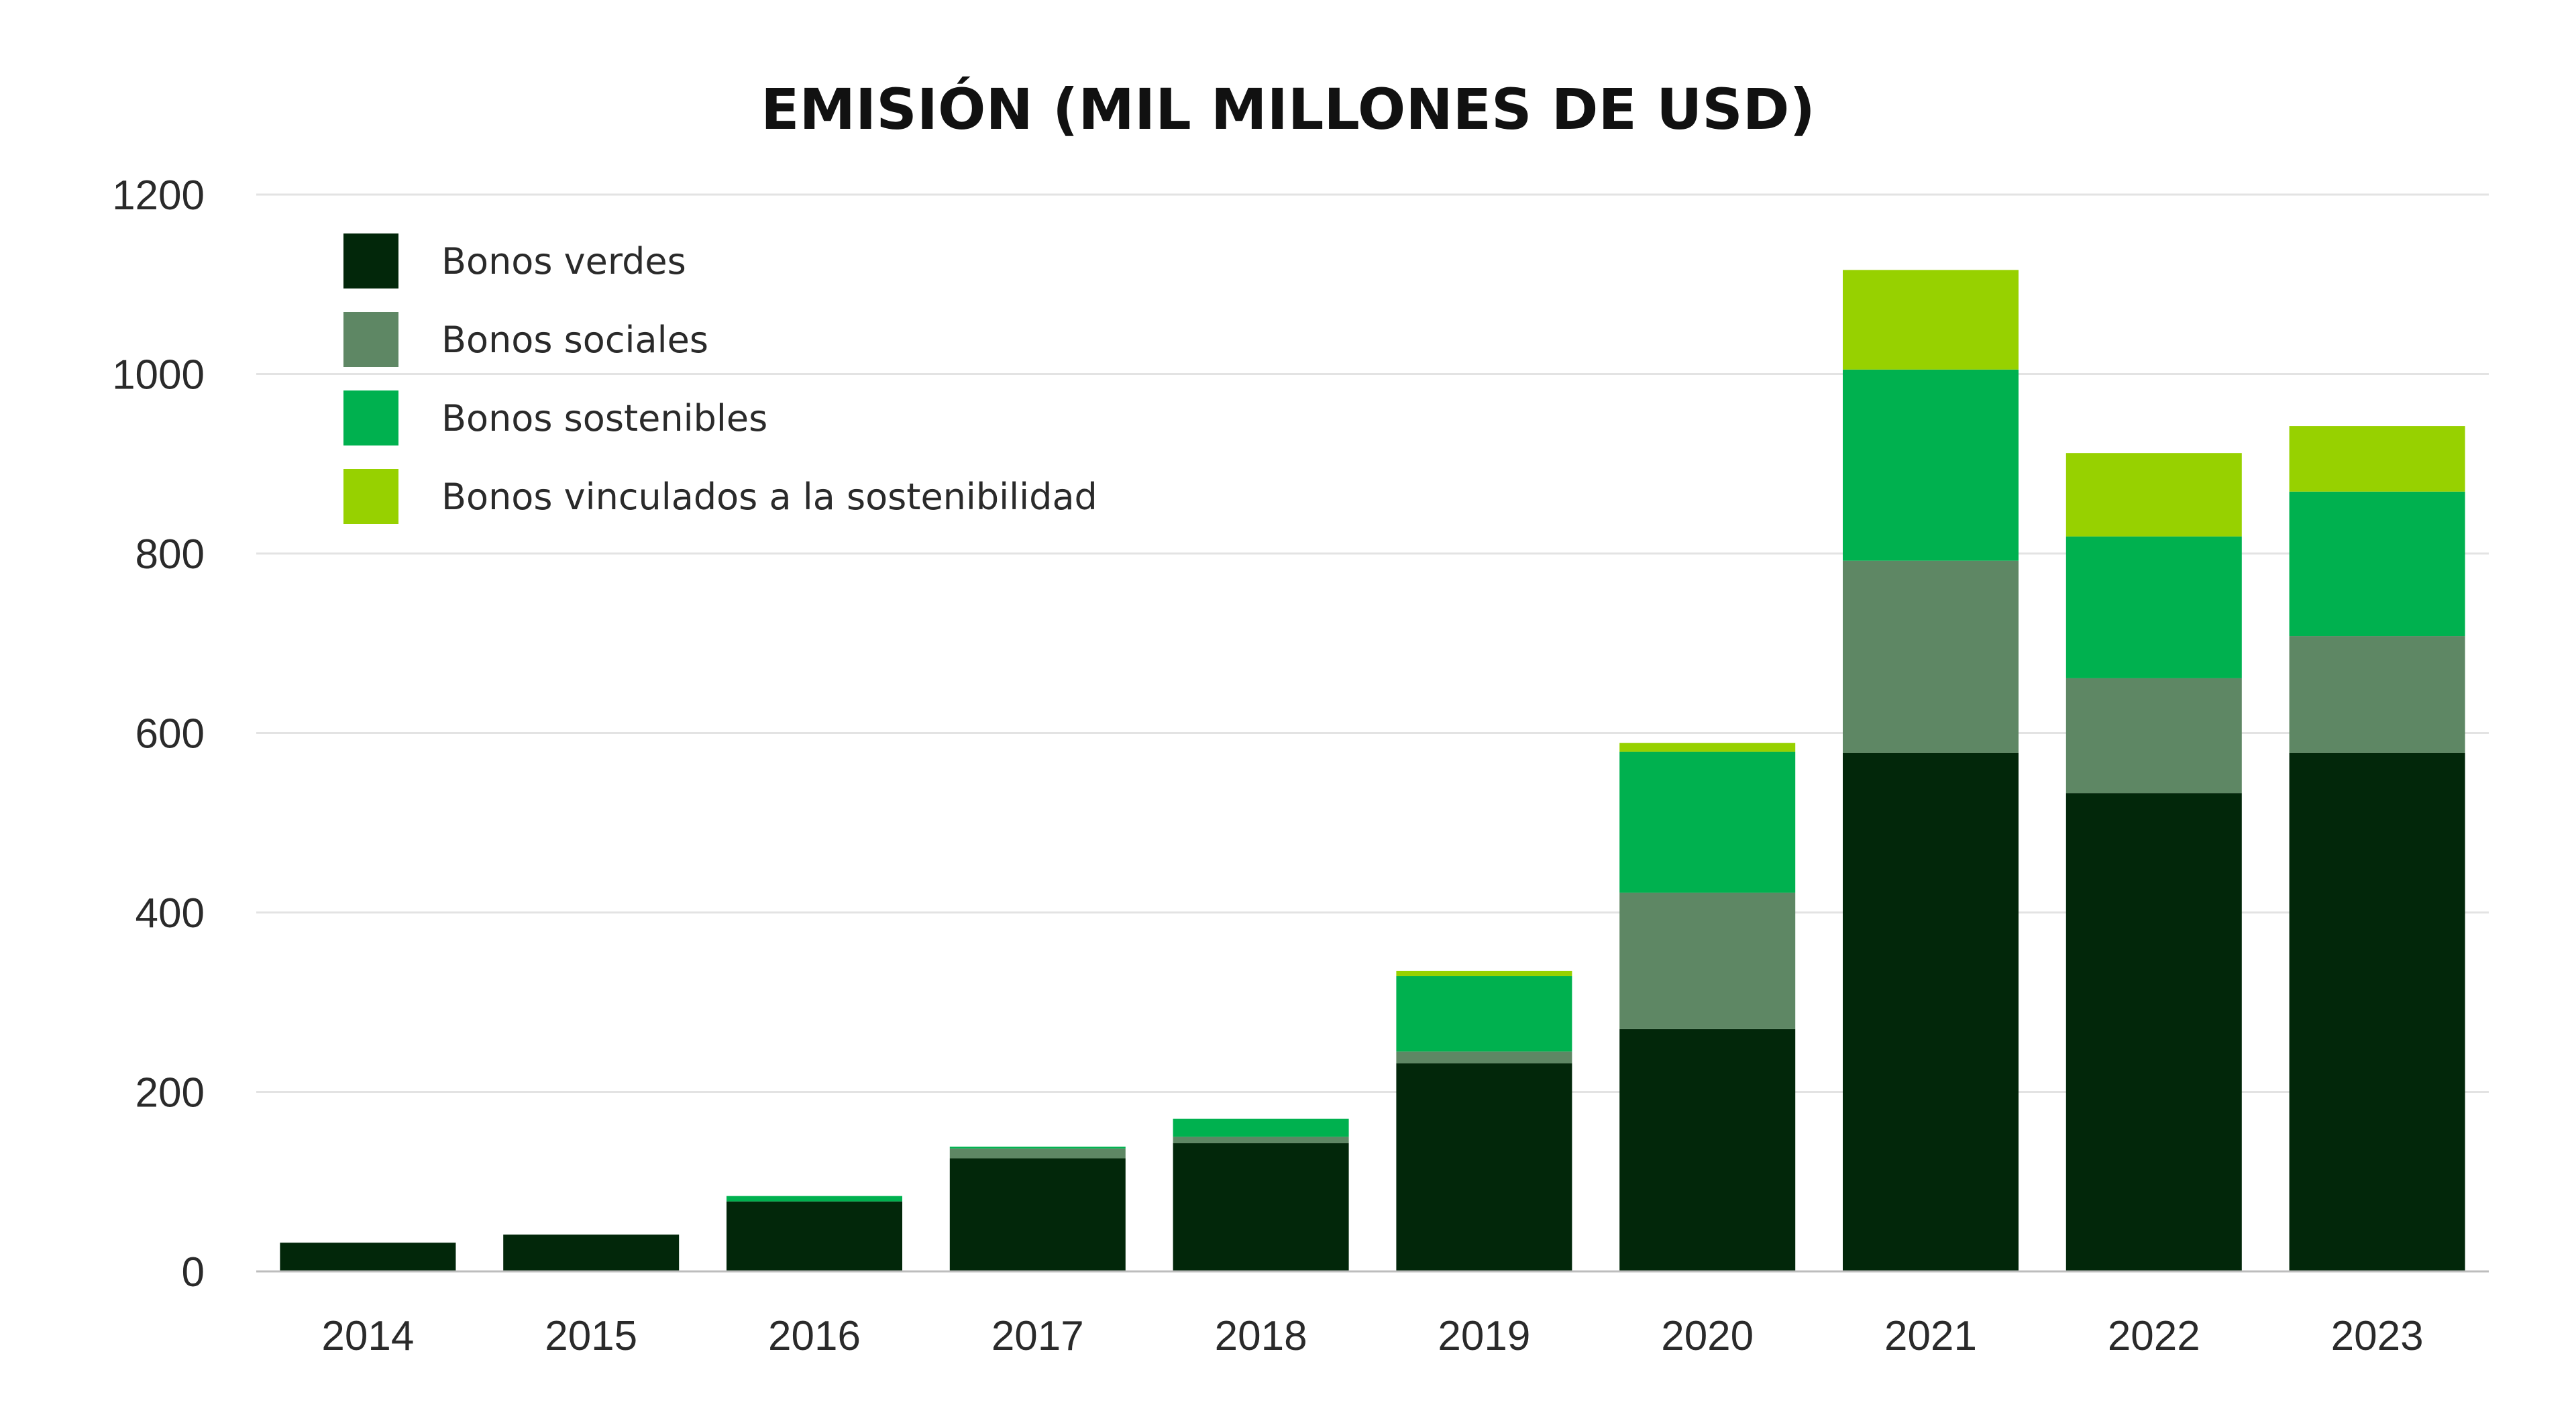 The image size is (2576, 1417). What do you see at coordinates (2377, 1336) in the screenshot?
I see `x-tick-label: 2023` at bounding box center [2377, 1336].